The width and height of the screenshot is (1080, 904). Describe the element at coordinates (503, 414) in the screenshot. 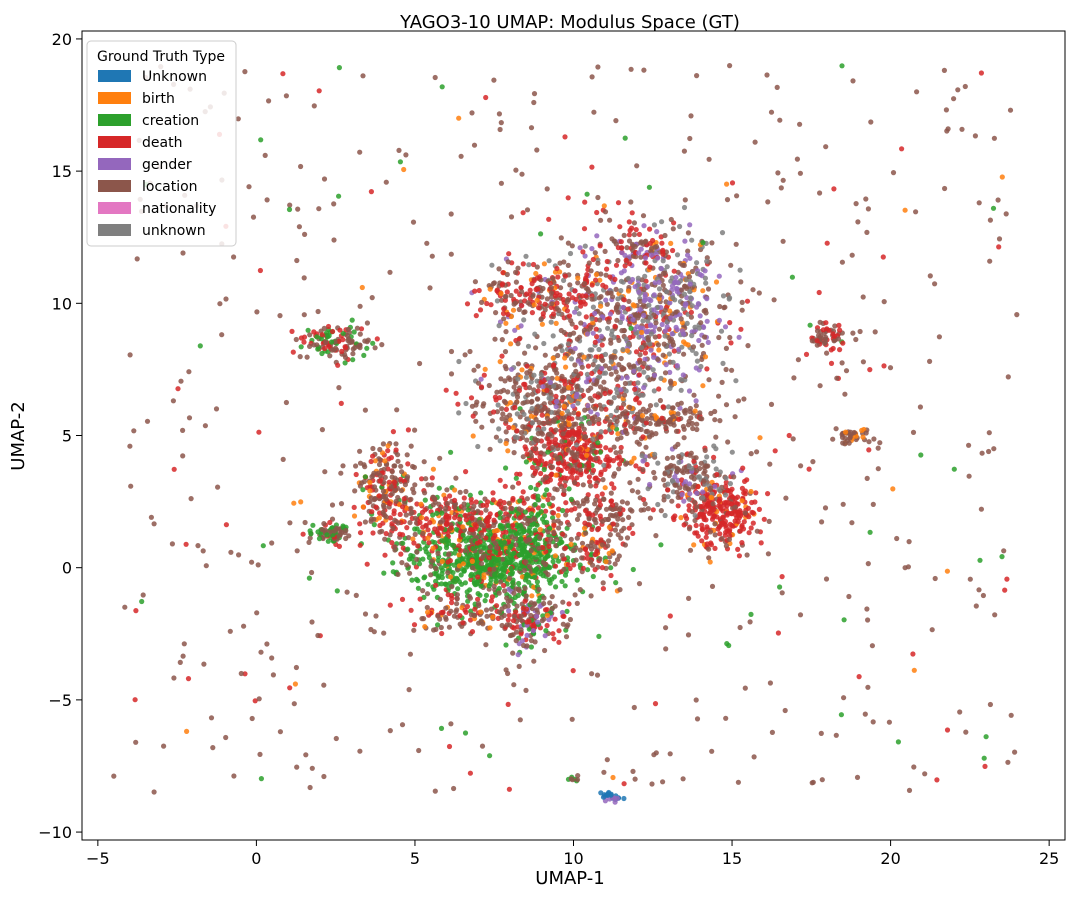

I see `point-1932` at that location.